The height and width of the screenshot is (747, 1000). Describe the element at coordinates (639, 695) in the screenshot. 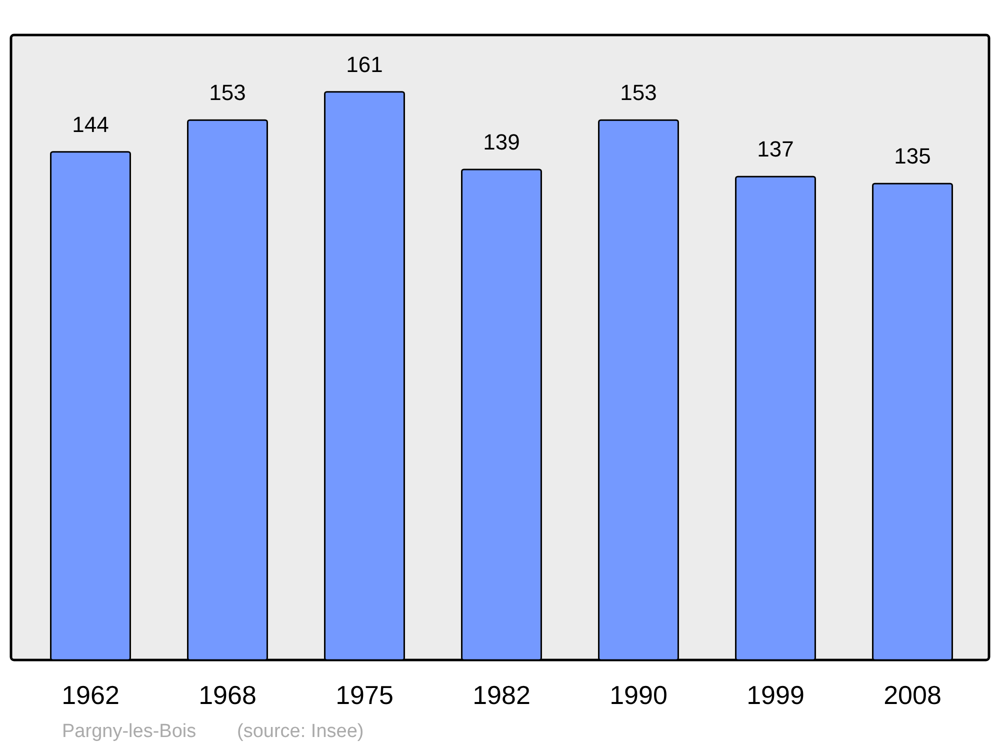

I see `x-tick-label: 1990` at that location.